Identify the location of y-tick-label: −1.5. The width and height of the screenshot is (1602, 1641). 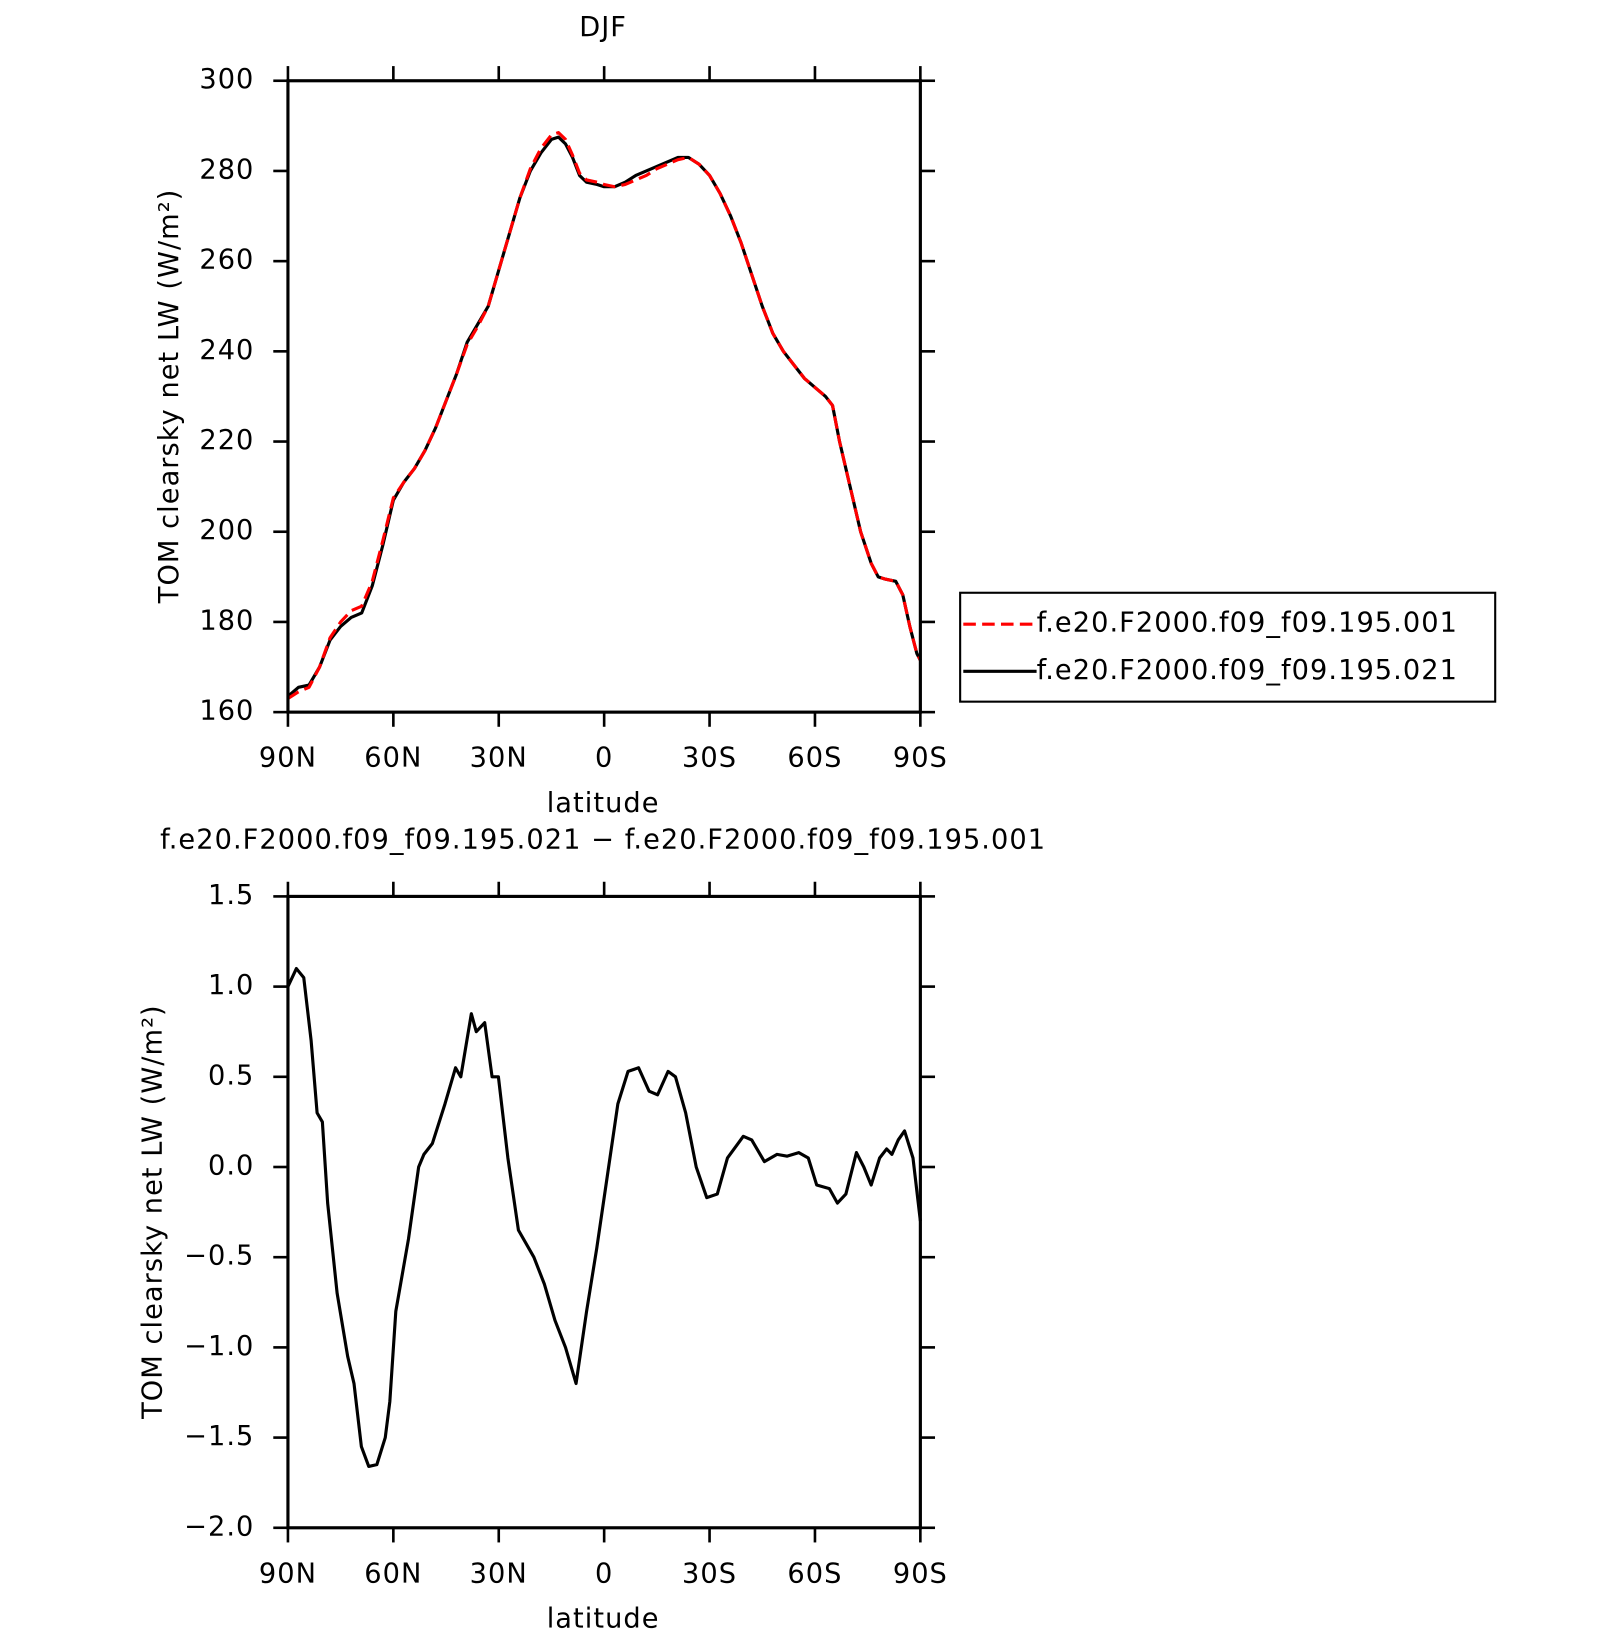
(219, 1436).